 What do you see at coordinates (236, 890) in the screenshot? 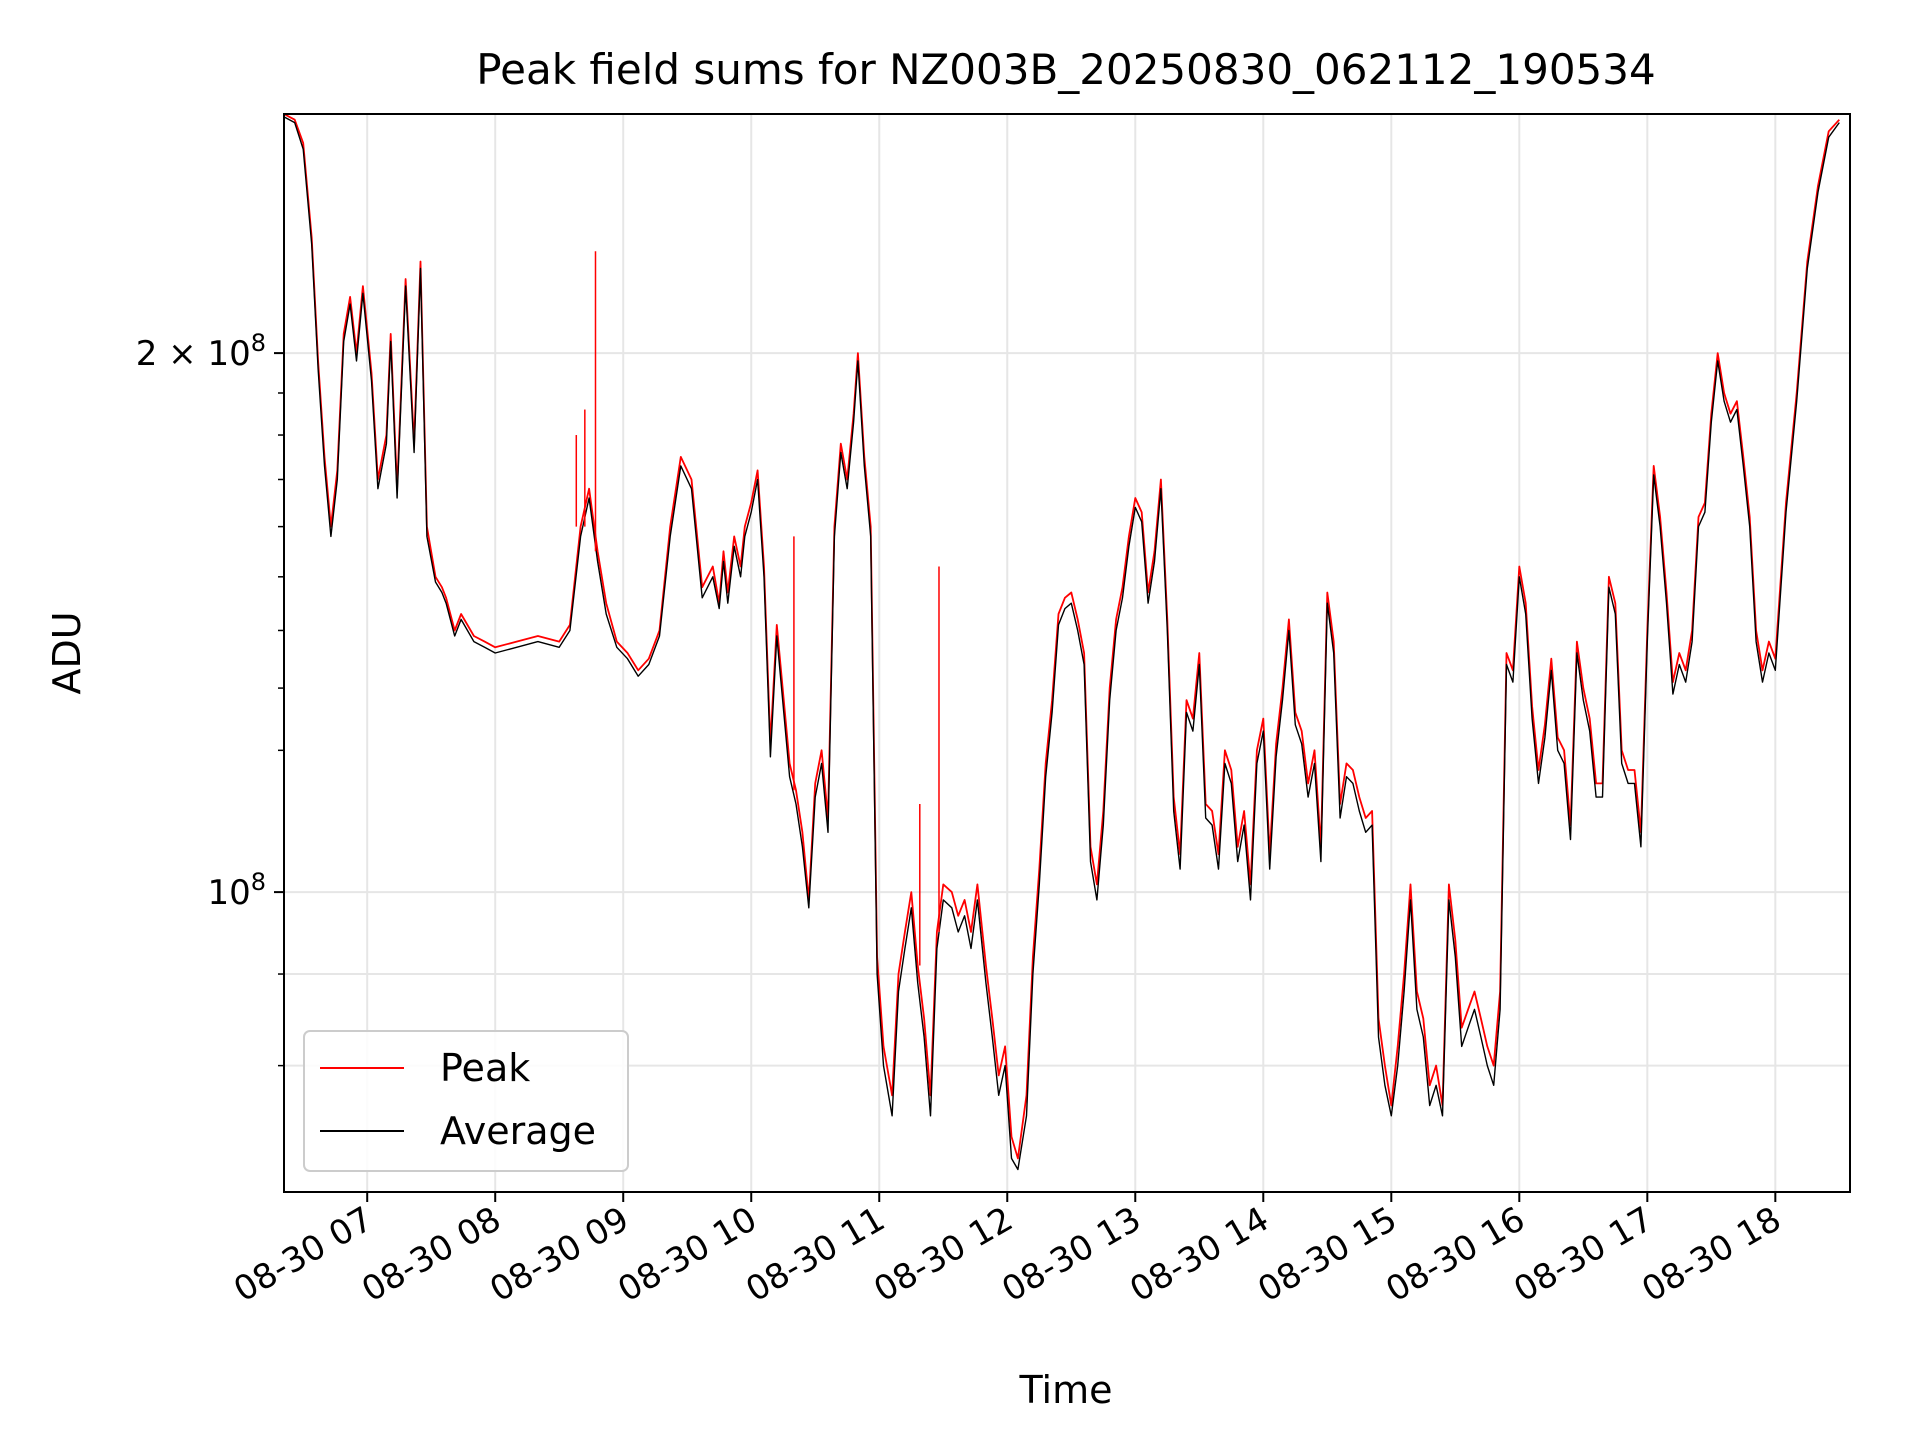
I see `y-tick-label: 108` at bounding box center [236, 890].